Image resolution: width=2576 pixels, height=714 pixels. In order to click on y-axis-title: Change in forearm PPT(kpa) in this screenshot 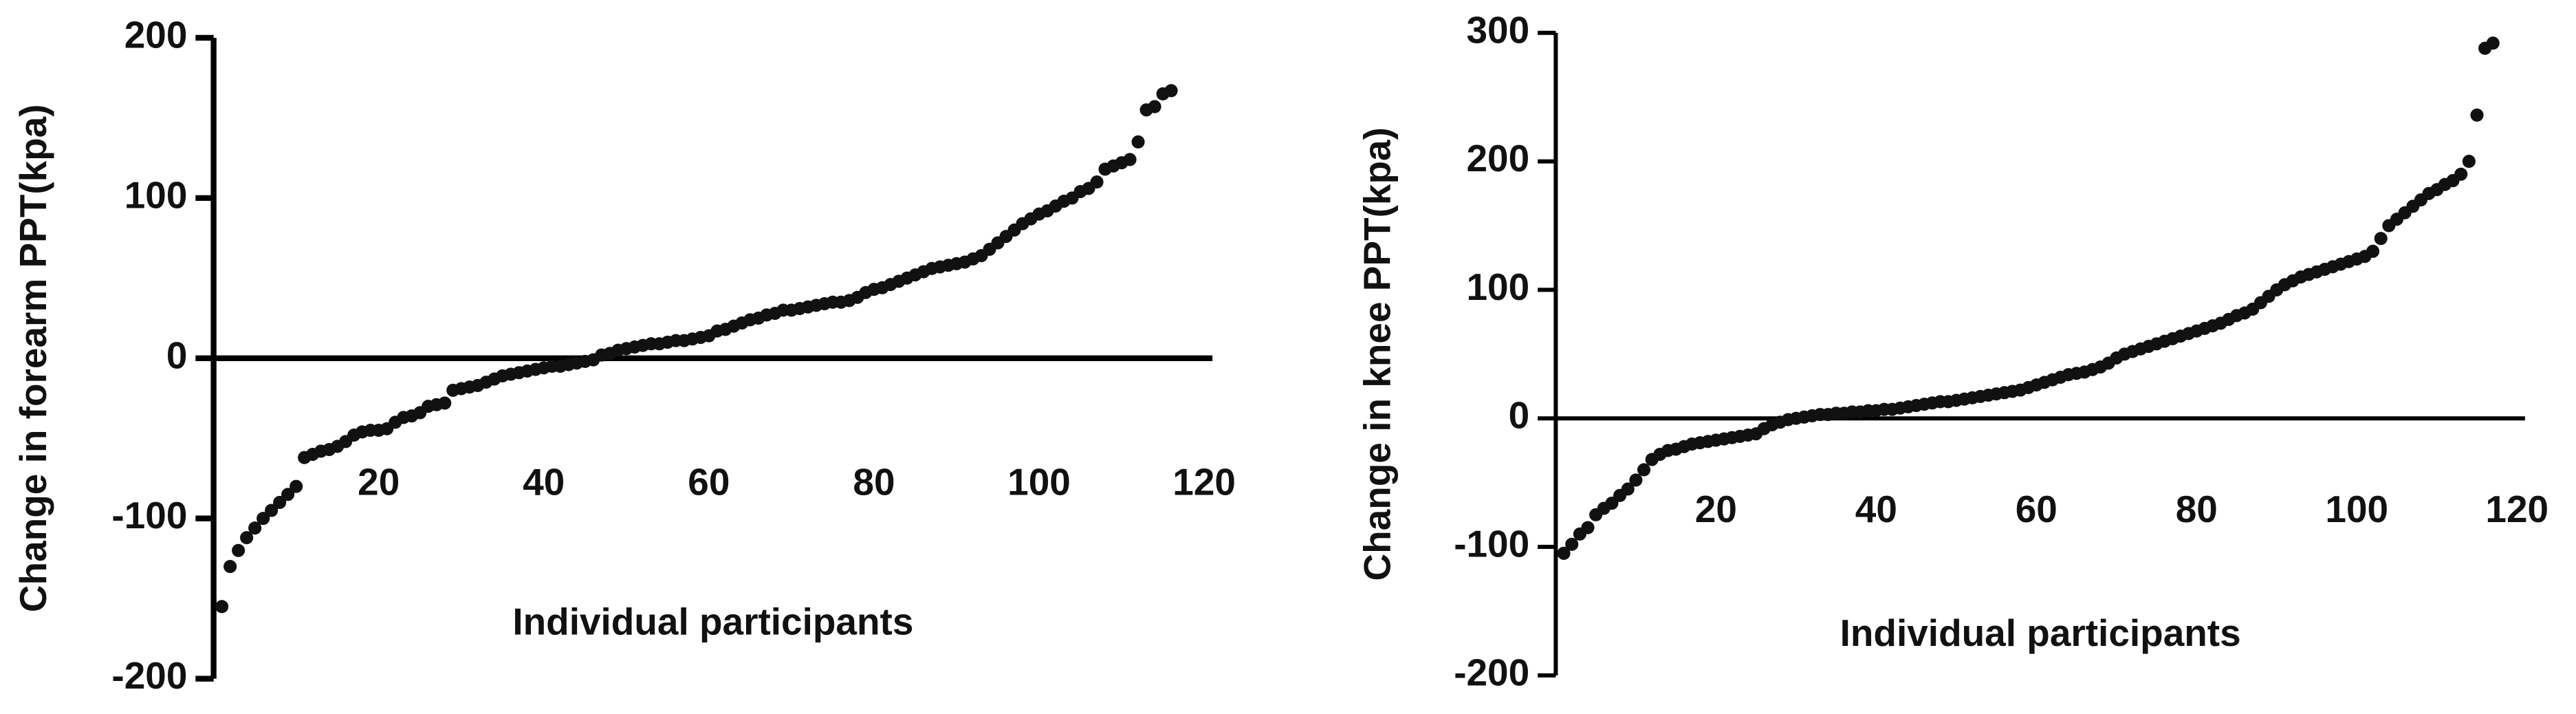, I will do `click(33, 358)`.